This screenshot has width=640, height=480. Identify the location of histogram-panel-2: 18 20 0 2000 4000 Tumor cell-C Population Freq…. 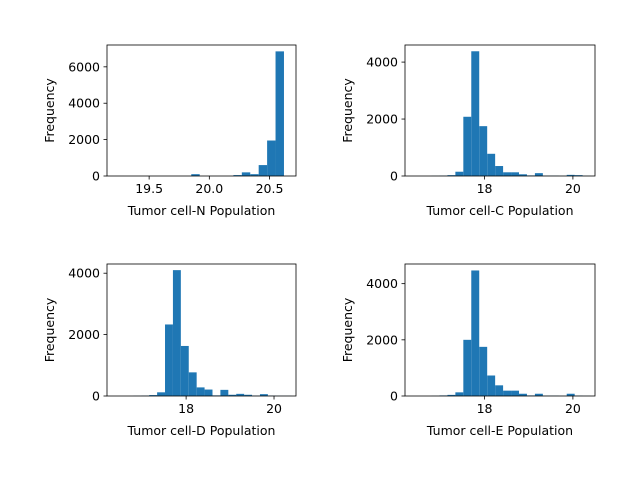
(468, 131).